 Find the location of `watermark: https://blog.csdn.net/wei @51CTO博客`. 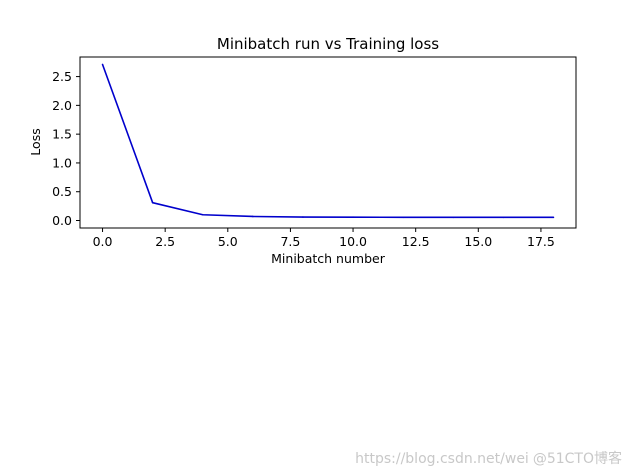

watermark: https://blog.csdn.net/wei @51CTO博客 is located at coordinates (488, 458).